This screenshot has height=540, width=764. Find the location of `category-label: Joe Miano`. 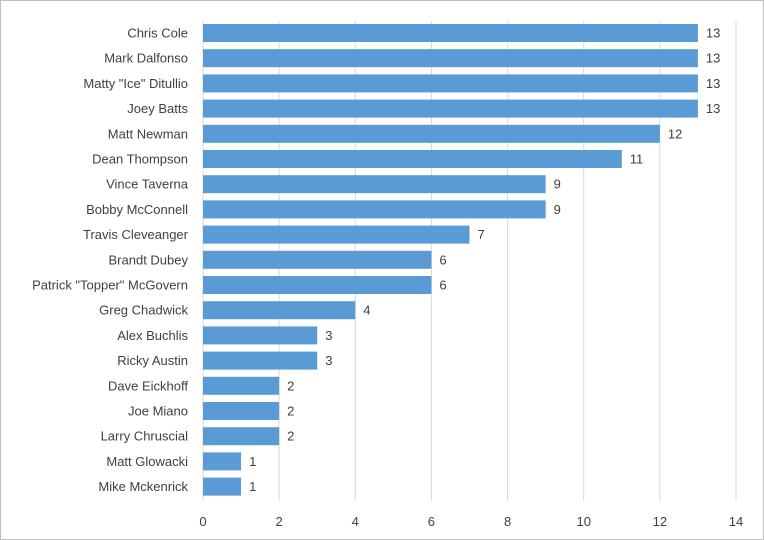

category-label: Joe Miano is located at coordinates (158, 411).